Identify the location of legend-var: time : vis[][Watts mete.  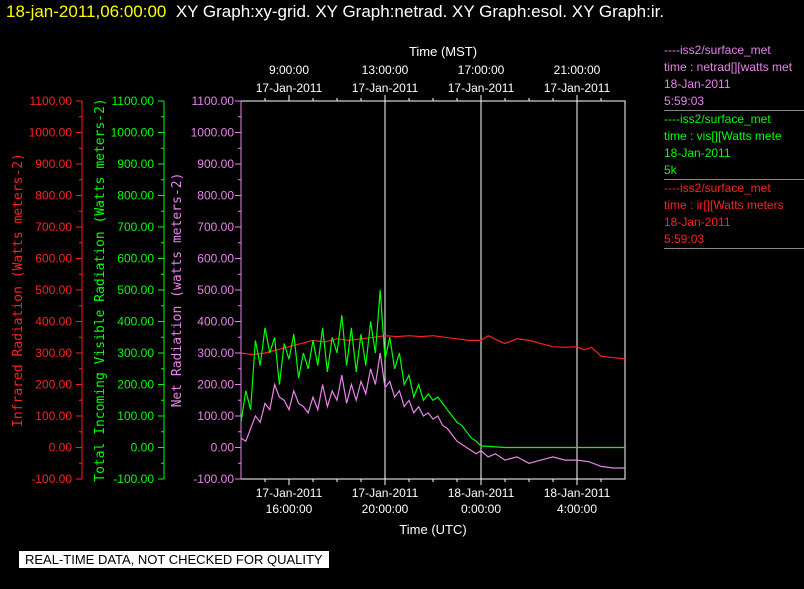
(723, 136).